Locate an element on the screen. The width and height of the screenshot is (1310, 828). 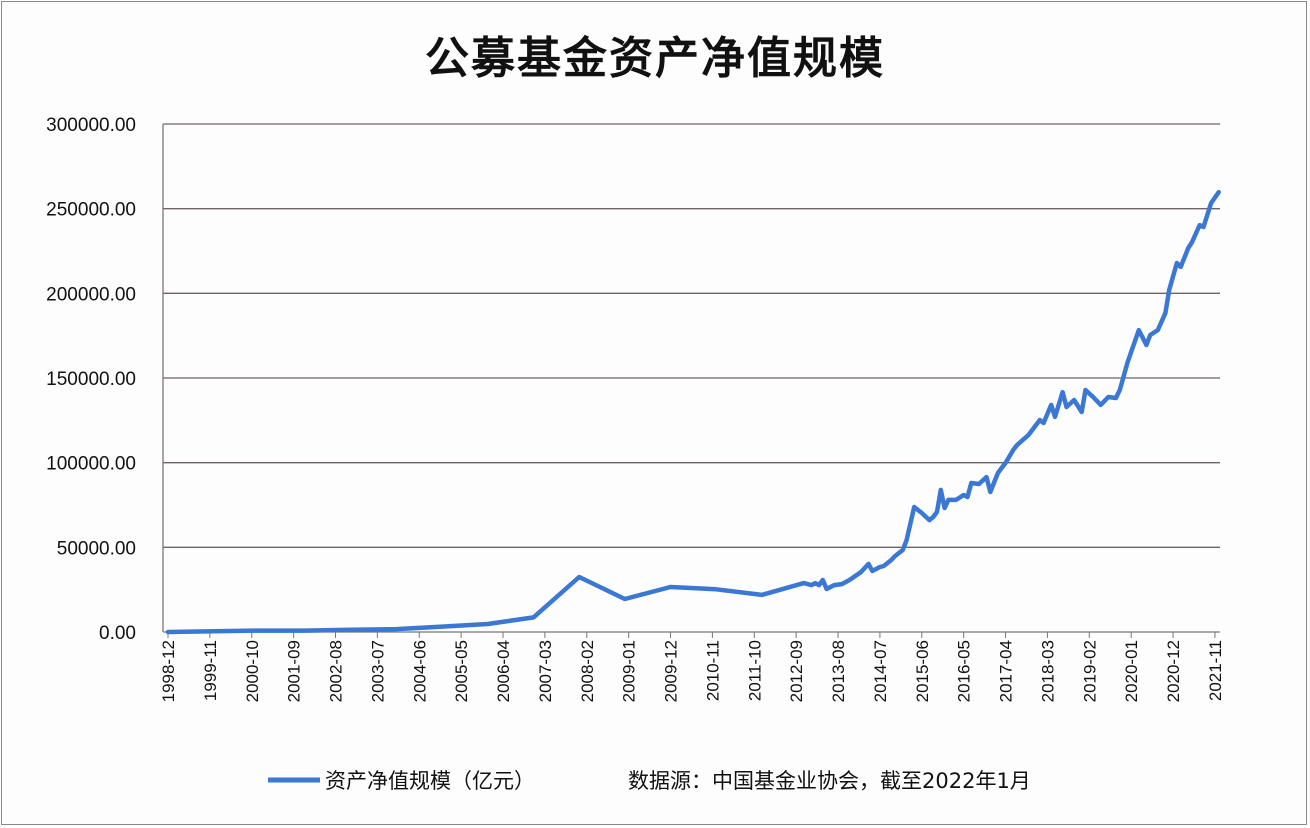
source-note: 数据源：中国基金业协会，截至2022年1月 is located at coordinates (829, 781).